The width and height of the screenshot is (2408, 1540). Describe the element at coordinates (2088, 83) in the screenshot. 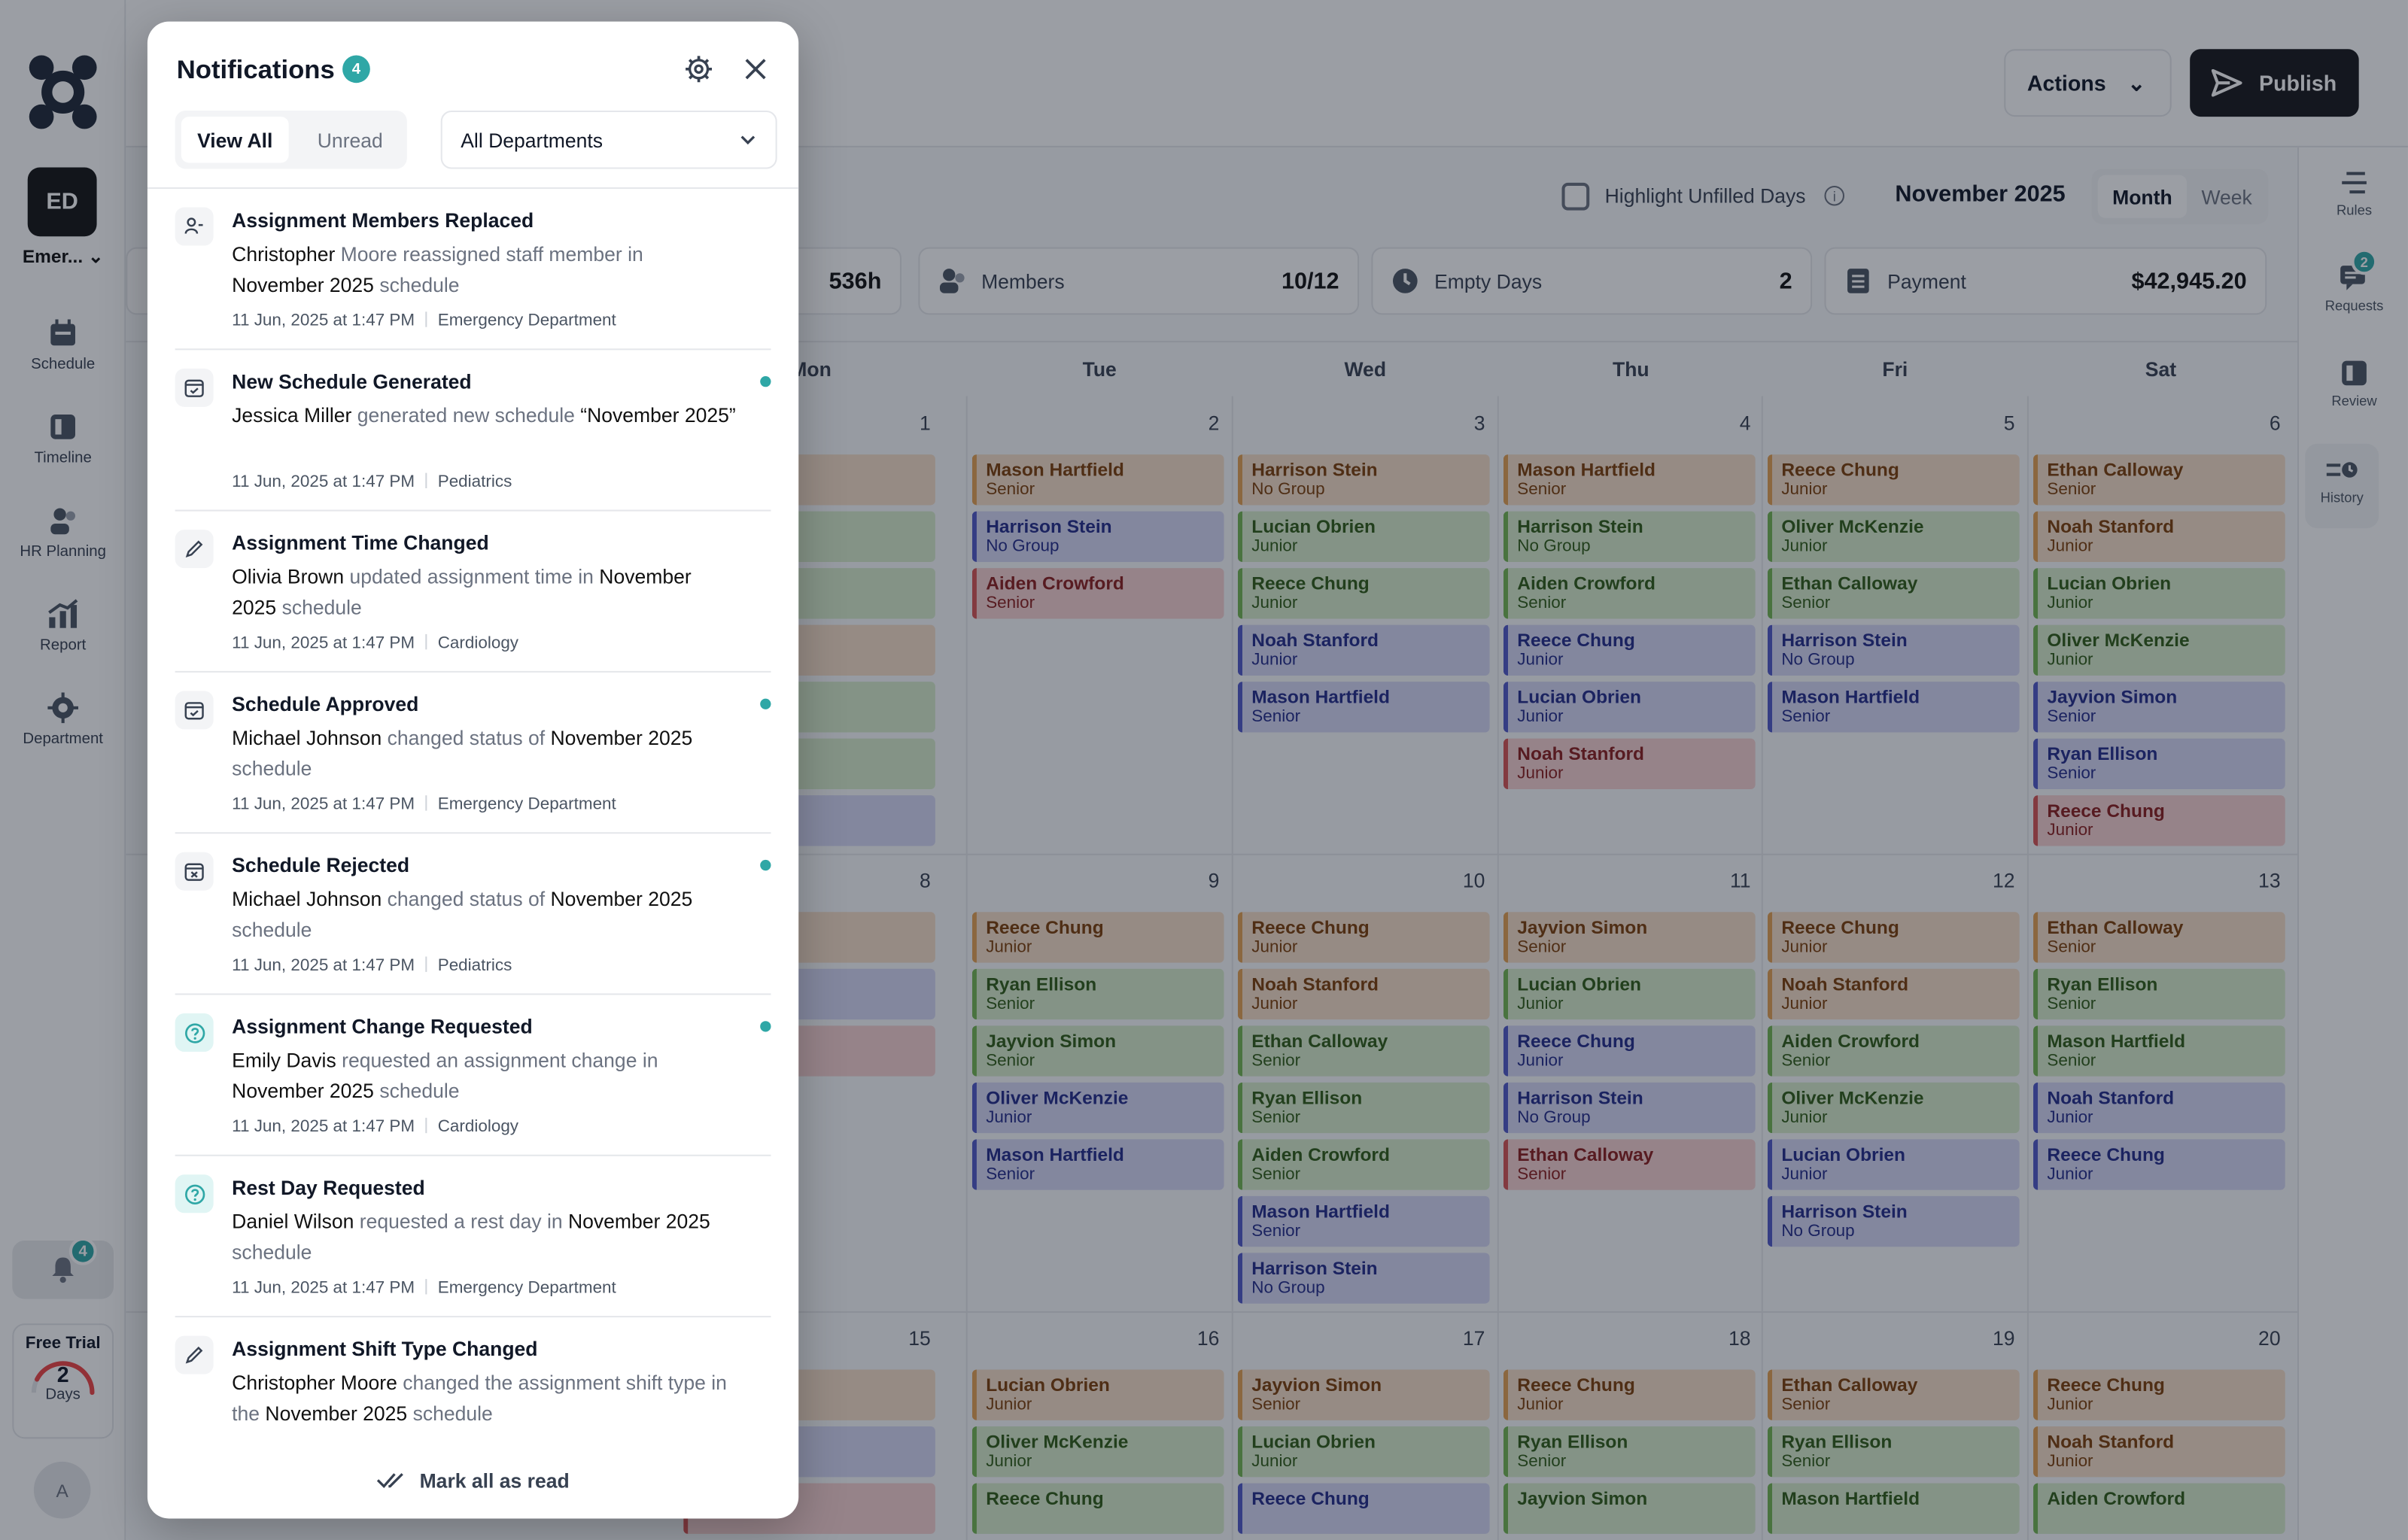

I see `actions-button: Actions ⌄` at that location.